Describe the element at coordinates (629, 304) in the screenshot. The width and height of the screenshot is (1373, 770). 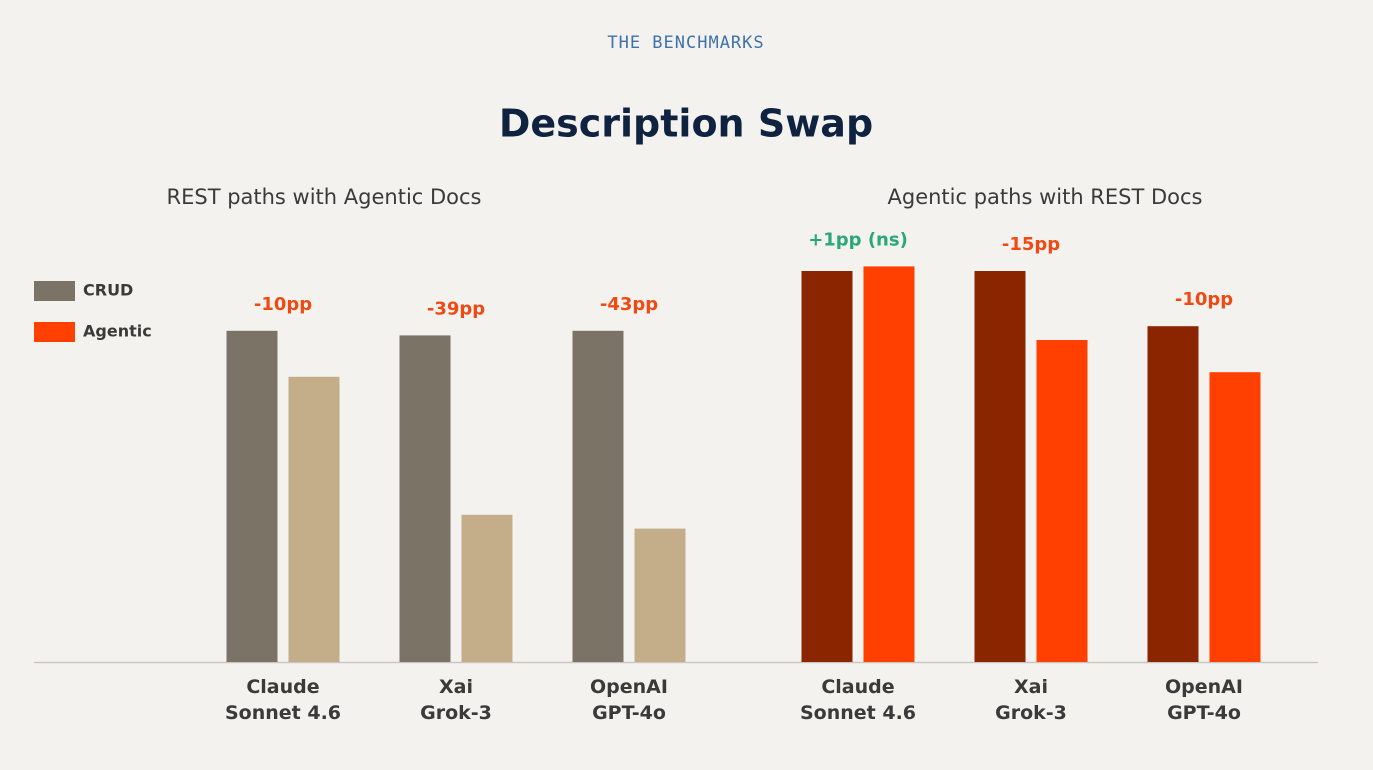
I see `delta-label: -43pp` at that location.